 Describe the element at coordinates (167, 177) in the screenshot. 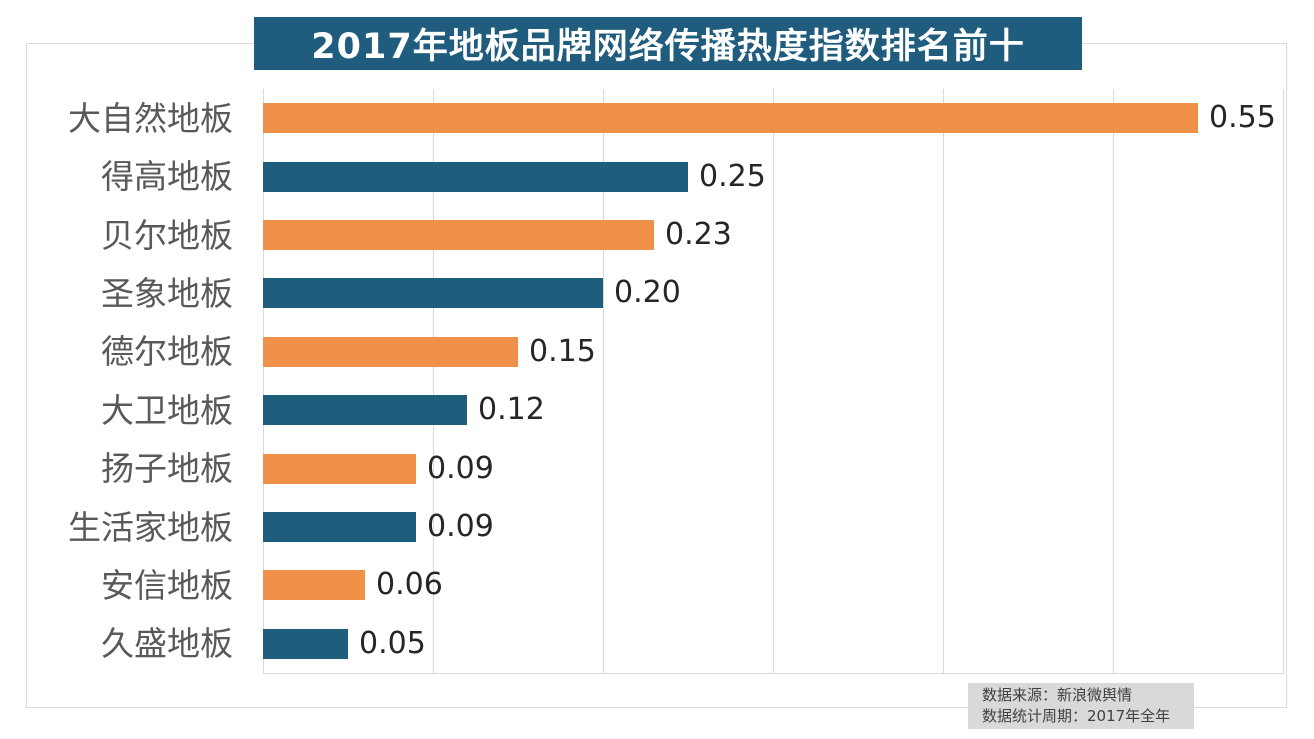

I see `category-label: 得高地板` at that location.